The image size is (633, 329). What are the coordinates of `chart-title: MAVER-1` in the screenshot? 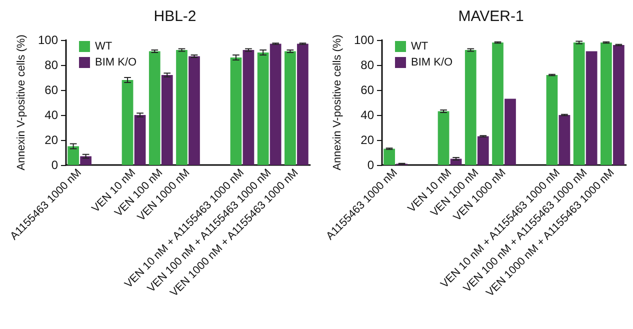 It's located at (491, 16).